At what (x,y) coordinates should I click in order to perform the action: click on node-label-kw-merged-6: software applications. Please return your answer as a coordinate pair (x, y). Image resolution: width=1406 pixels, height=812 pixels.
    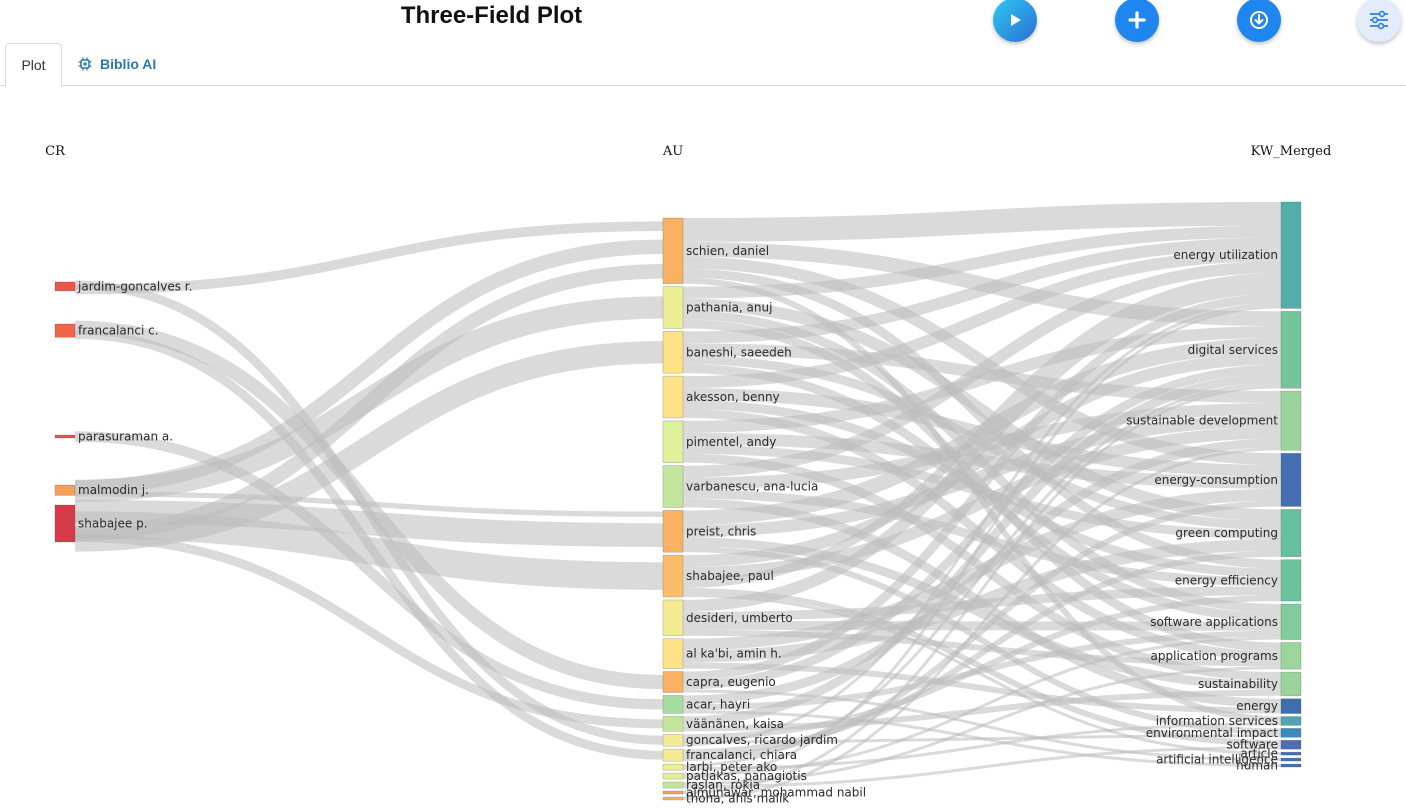
    Looking at the image, I should click on (1214, 622).